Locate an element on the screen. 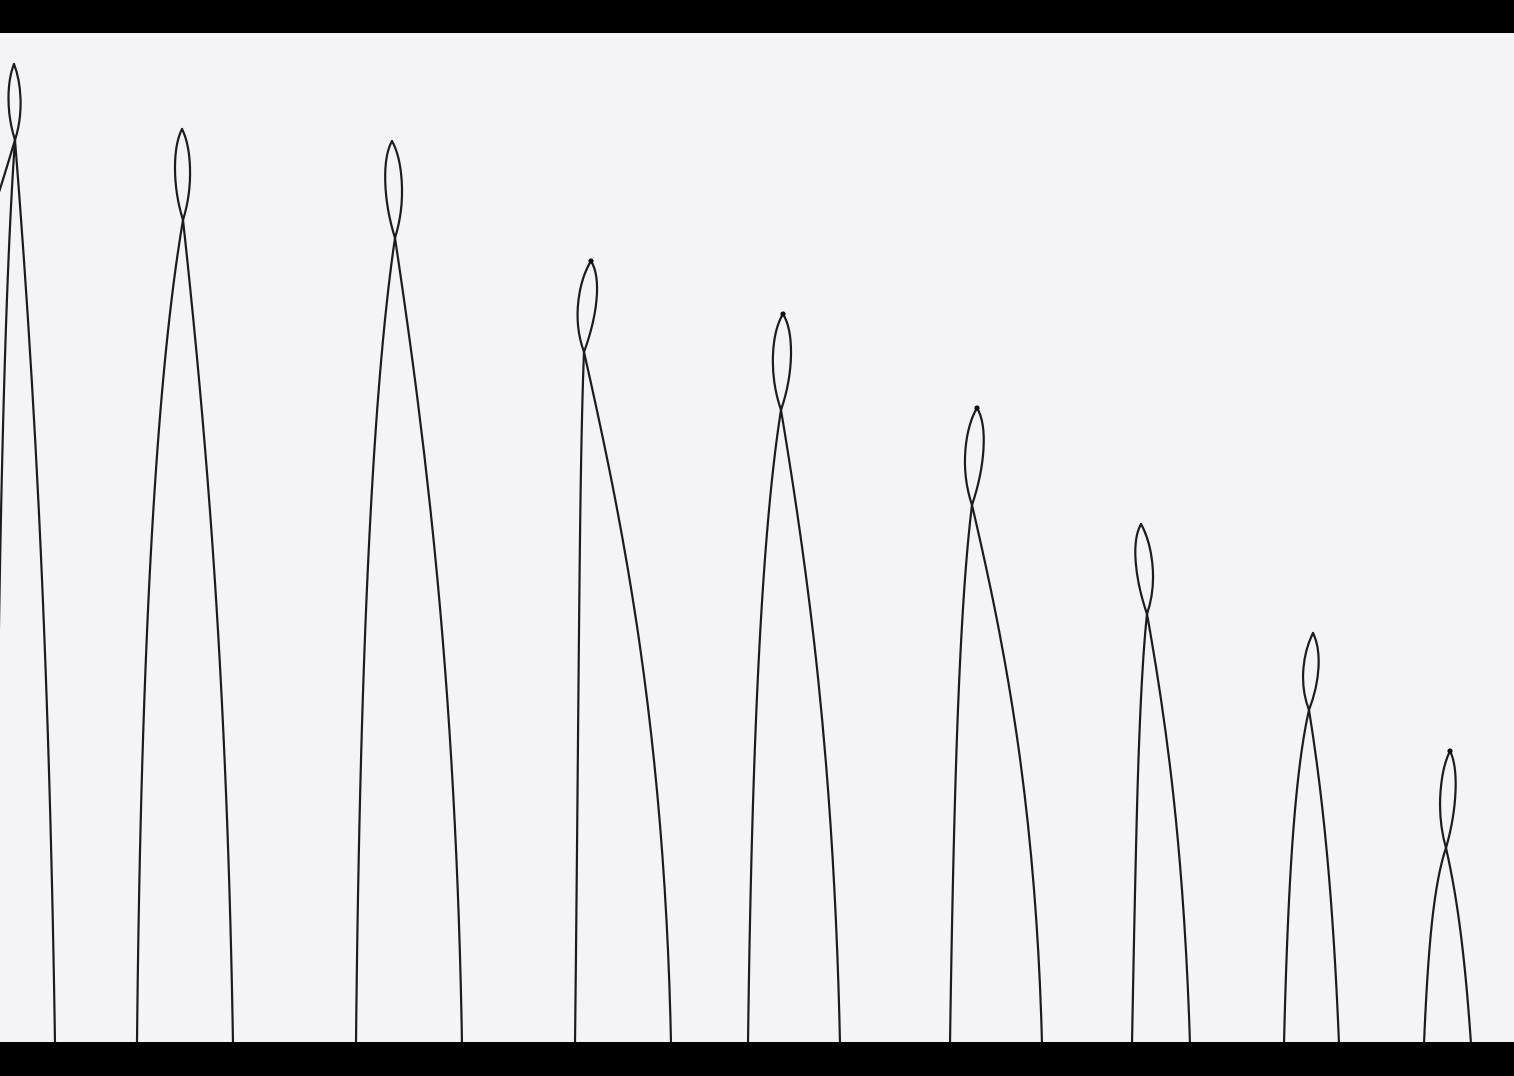  letterbox-top is located at coordinates (757, 16).